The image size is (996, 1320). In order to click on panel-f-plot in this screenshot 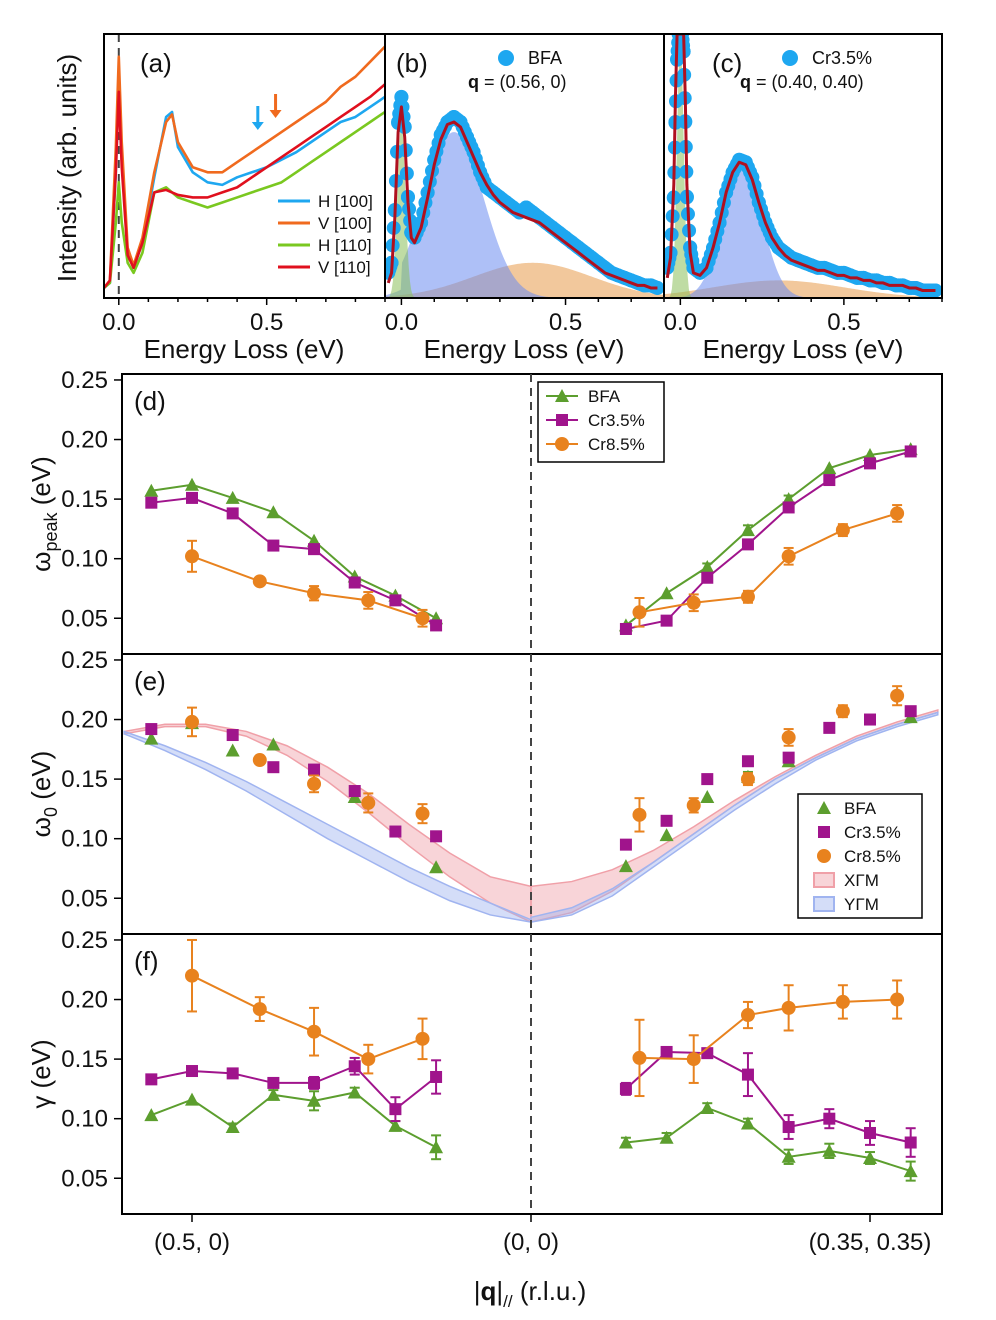, I will do `click(531, 1060)`.